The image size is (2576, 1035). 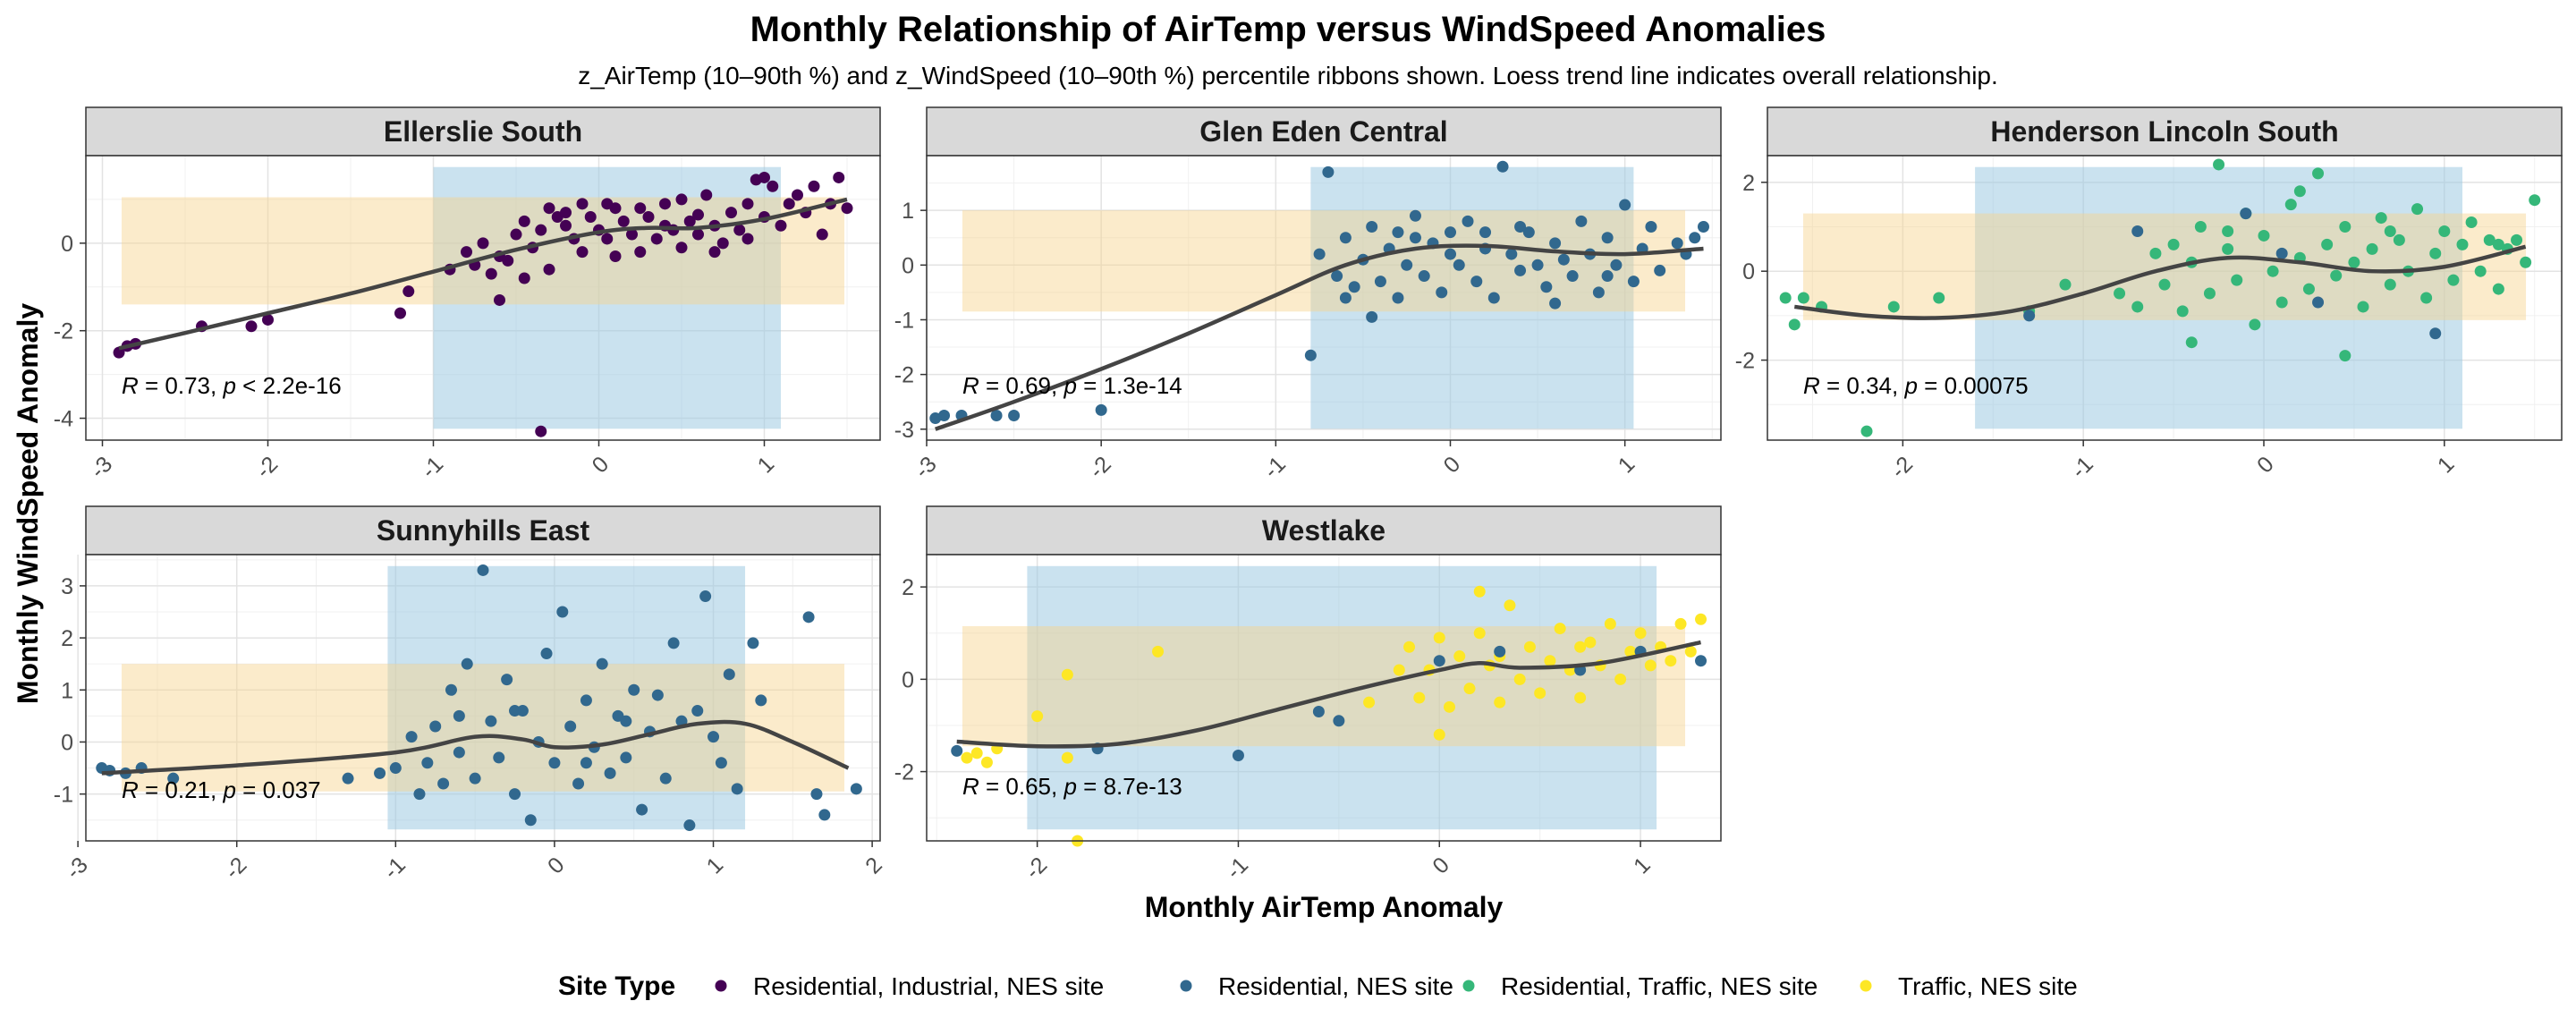 What do you see at coordinates (1988, 986) in the screenshot?
I see `legend-label: Traffic, NES site` at bounding box center [1988, 986].